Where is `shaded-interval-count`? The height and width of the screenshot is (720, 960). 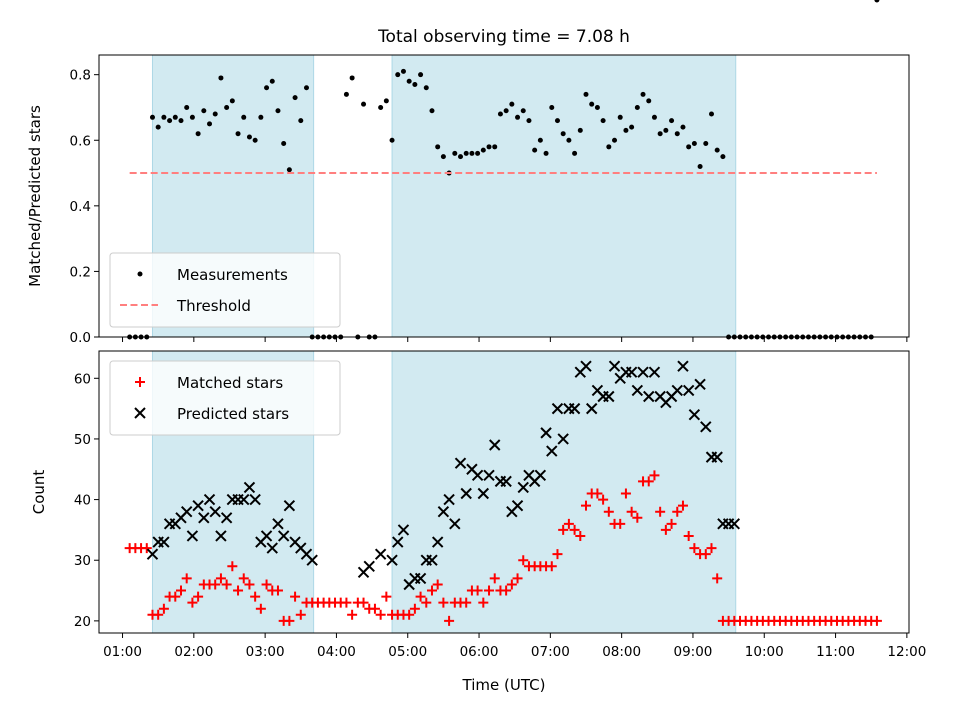 shaded-interval-count is located at coordinates (564, 492).